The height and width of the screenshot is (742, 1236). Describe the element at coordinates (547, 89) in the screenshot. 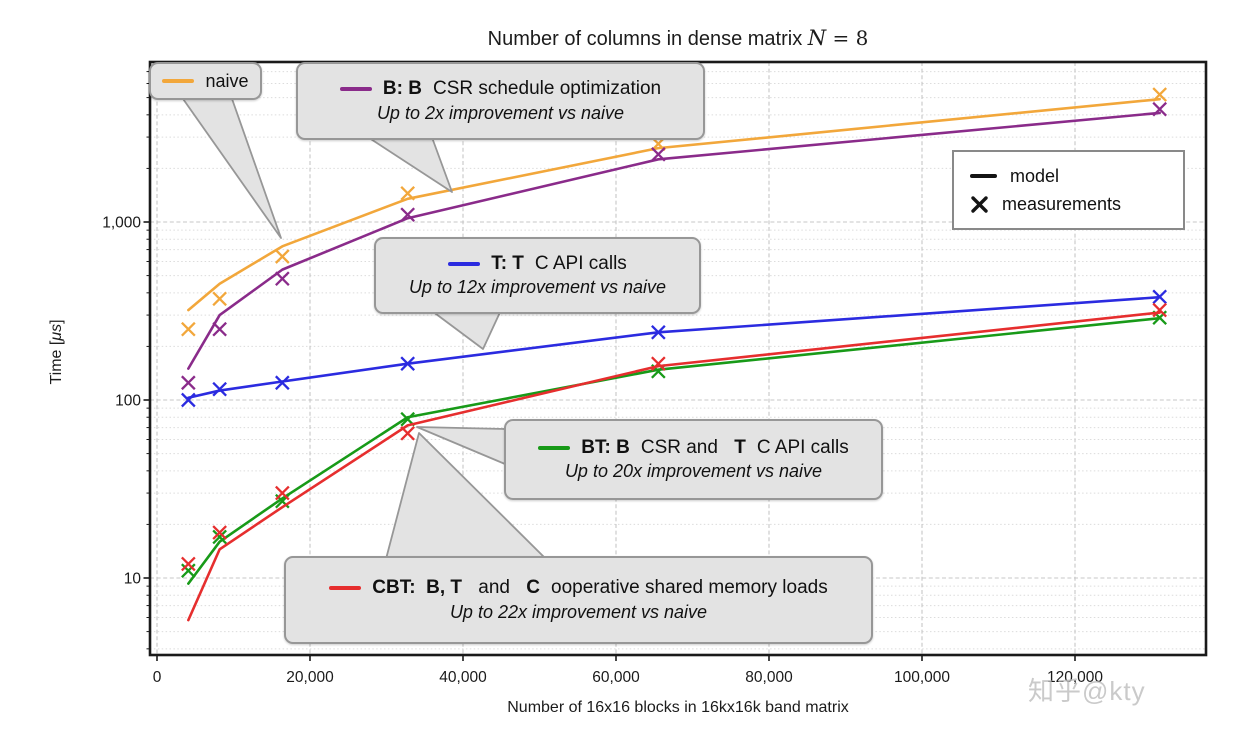

I see `callout-text-segment: CSR schedule optimization` at that location.